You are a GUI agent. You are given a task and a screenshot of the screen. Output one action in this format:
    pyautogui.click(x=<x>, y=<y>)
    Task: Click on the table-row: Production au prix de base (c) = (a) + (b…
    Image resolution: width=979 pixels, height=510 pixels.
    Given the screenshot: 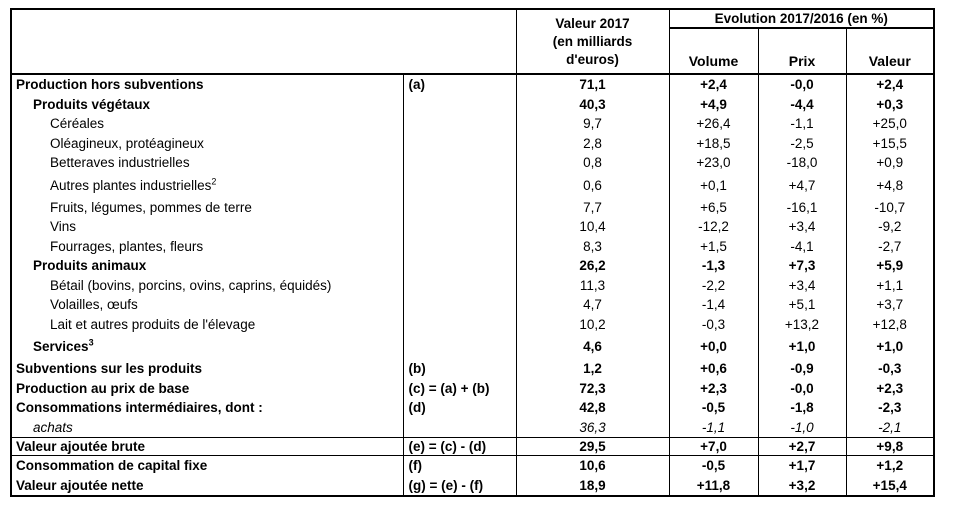 What is the action you would take?
    pyautogui.click(x=472, y=388)
    